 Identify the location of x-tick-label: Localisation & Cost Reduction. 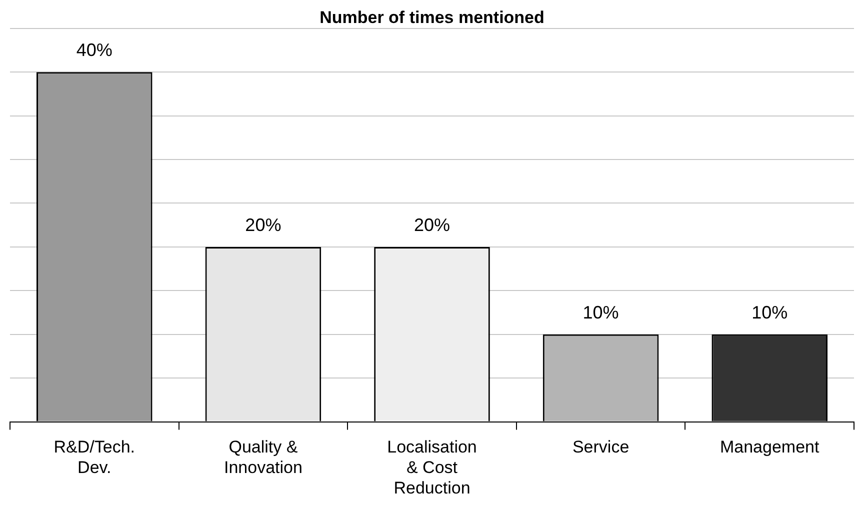
(432, 468).